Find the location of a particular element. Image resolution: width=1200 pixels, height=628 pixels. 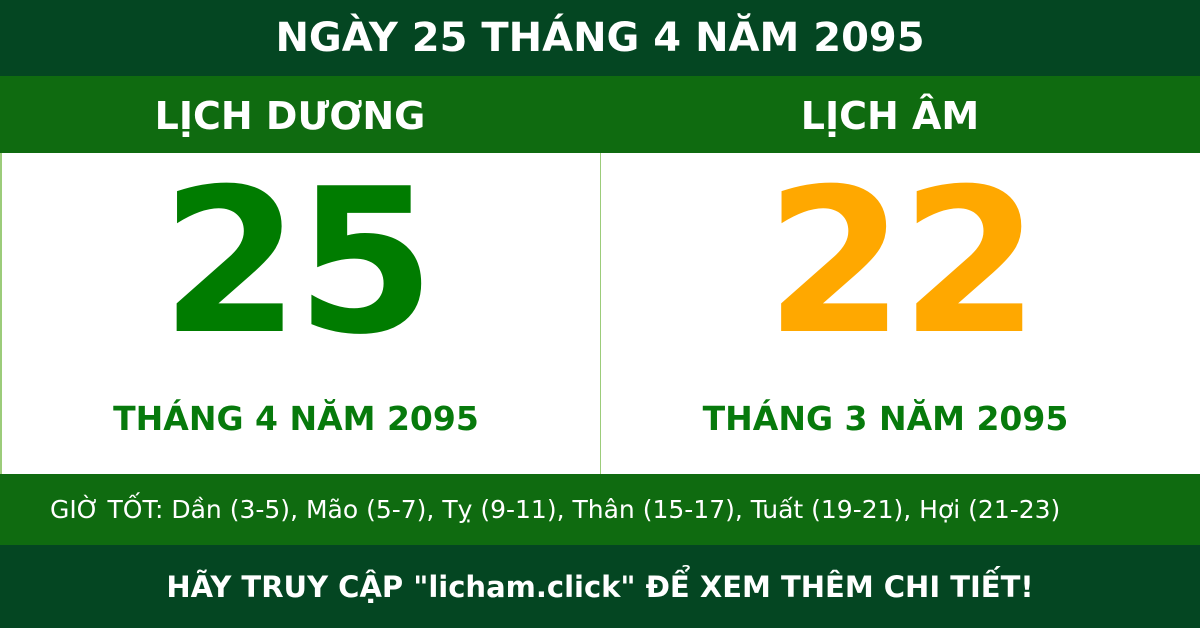

solar-month-year: THÁNG 4 NĂM 2095 is located at coordinates (296, 418).